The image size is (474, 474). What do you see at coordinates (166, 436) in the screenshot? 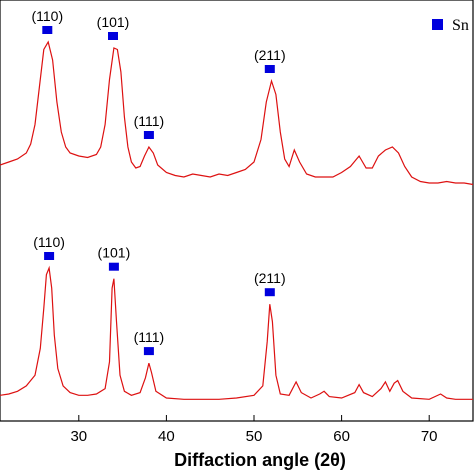
I see `x-tick-label: 40` at bounding box center [166, 436].